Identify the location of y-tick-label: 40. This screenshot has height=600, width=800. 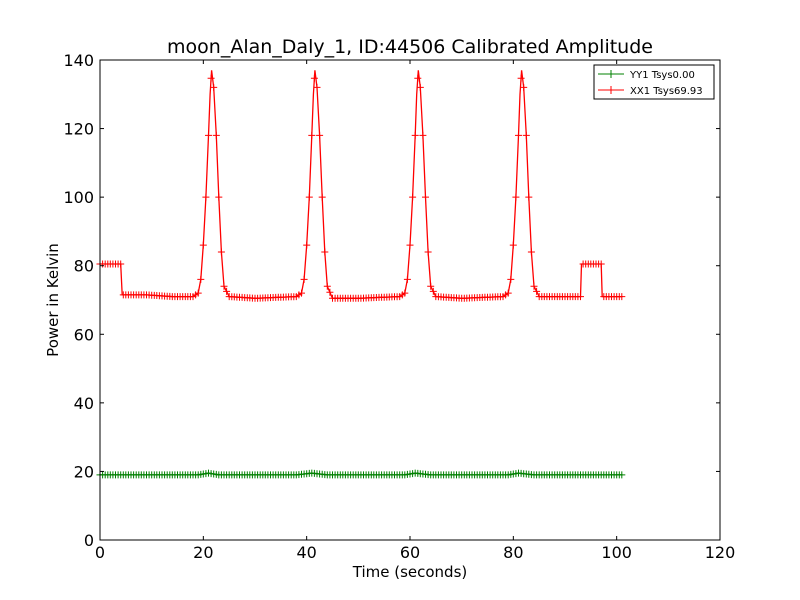
(84, 403).